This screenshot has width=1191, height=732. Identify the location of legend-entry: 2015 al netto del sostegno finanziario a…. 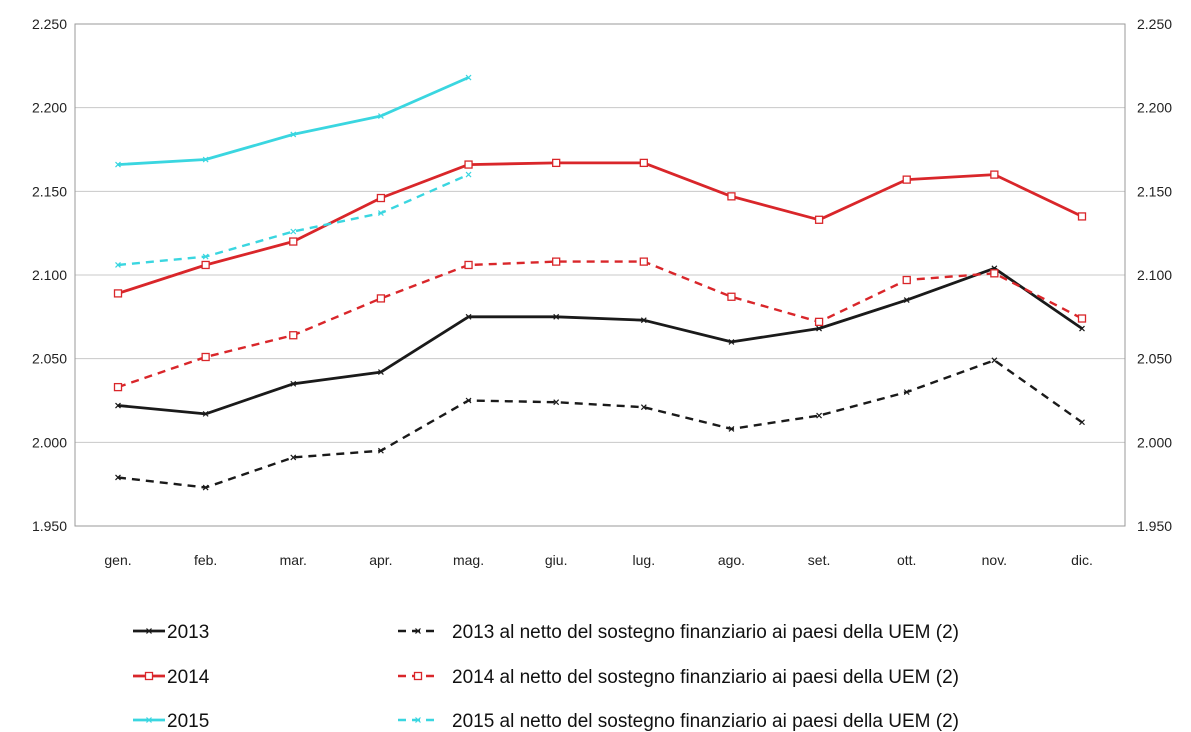
(678, 721).